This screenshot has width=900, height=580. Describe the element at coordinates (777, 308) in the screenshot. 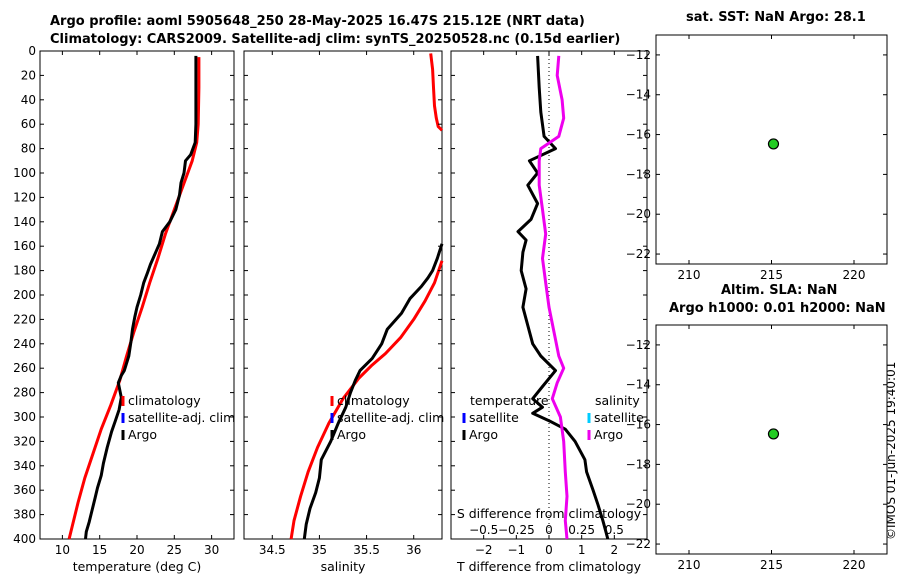

I see `sla-title-line-2: Argo h1000: 0.01 h2000: NaN` at that location.